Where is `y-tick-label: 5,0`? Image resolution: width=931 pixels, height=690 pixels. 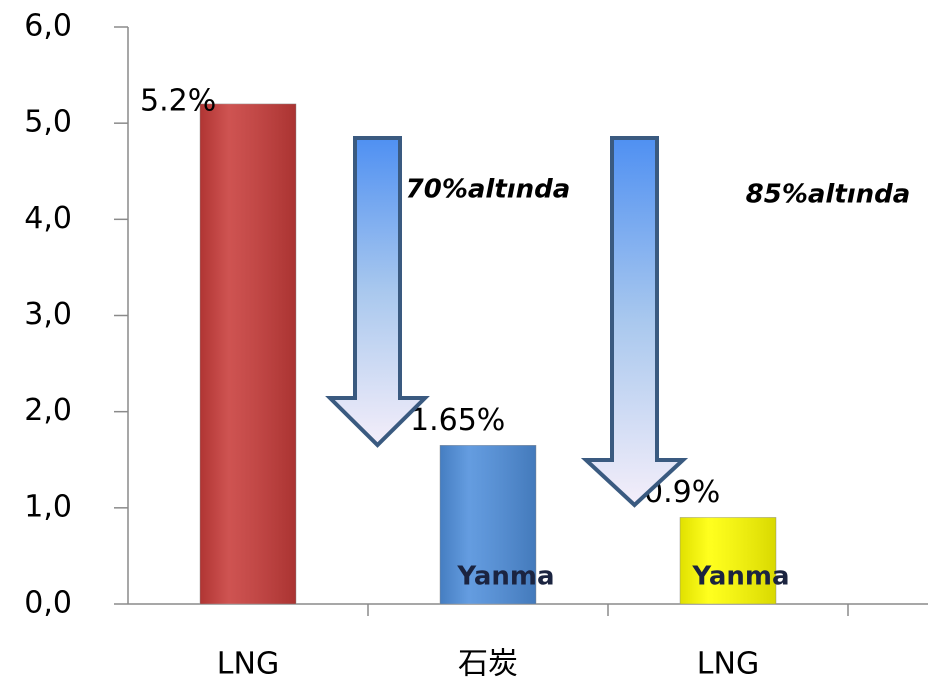 y-tick-label: 5,0 is located at coordinates (48, 122).